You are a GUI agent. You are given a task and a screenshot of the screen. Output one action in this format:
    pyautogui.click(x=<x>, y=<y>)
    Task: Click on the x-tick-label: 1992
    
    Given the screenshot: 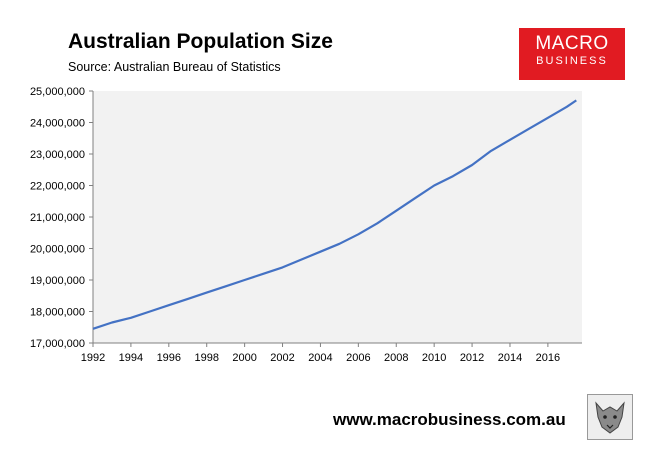 What is the action you would take?
    pyautogui.click(x=93, y=358)
    